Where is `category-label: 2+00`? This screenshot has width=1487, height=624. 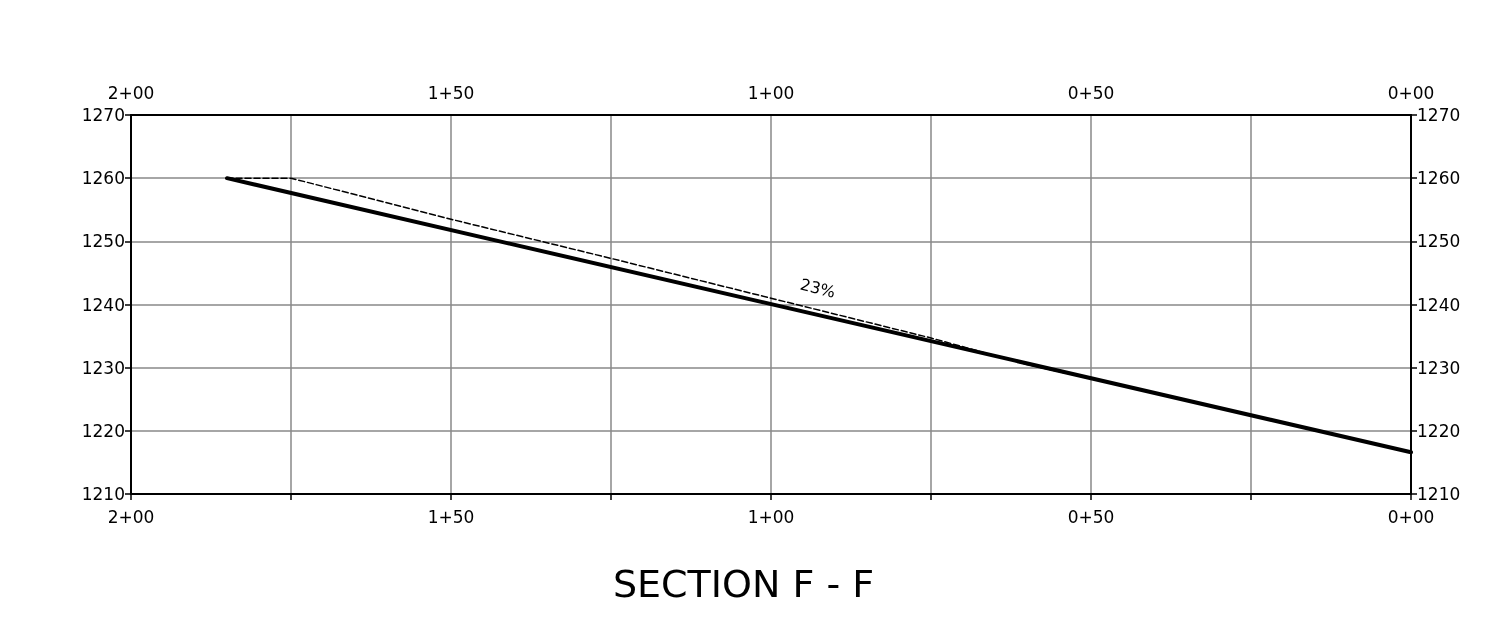 category-label: 2+00 is located at coordinates (131, 92).